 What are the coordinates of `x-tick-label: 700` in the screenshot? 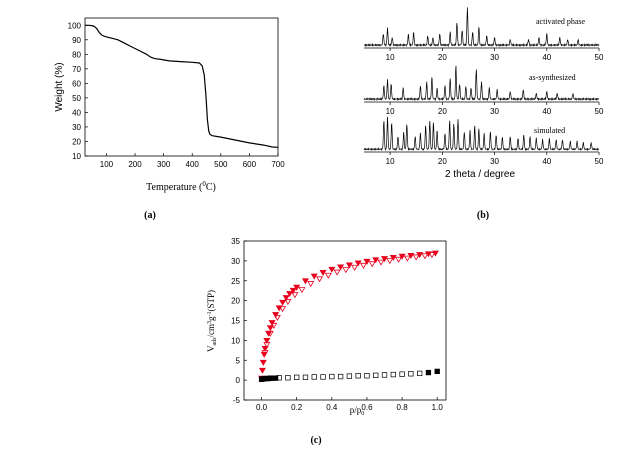 It's located at (278, 164).